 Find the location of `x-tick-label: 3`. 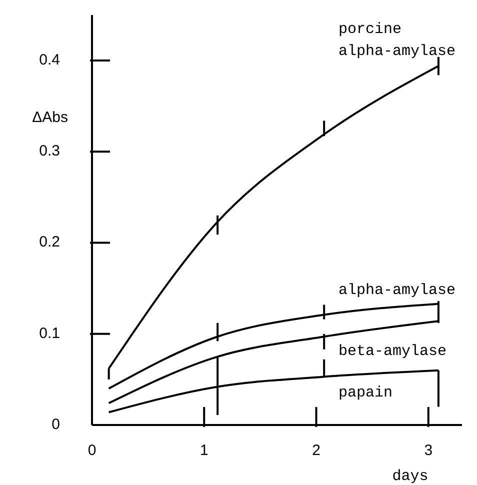

x-tick-label: 3 is located at coordinates (428, 450).